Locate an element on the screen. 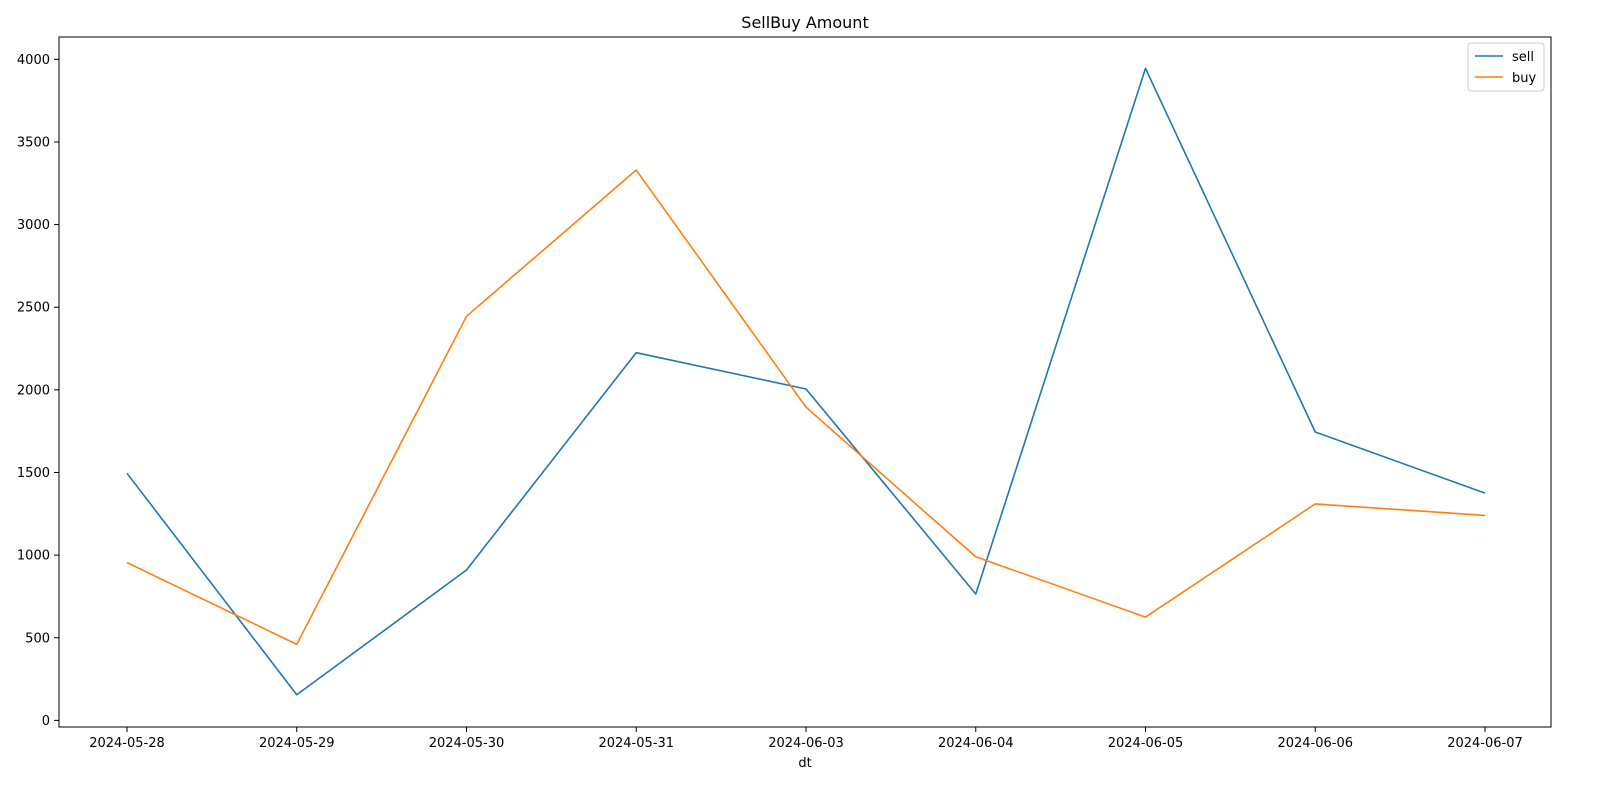 This screenshot has height=800, width=1600. x-tick-label: 2024-06-04 is located at coordinates (976, 743).